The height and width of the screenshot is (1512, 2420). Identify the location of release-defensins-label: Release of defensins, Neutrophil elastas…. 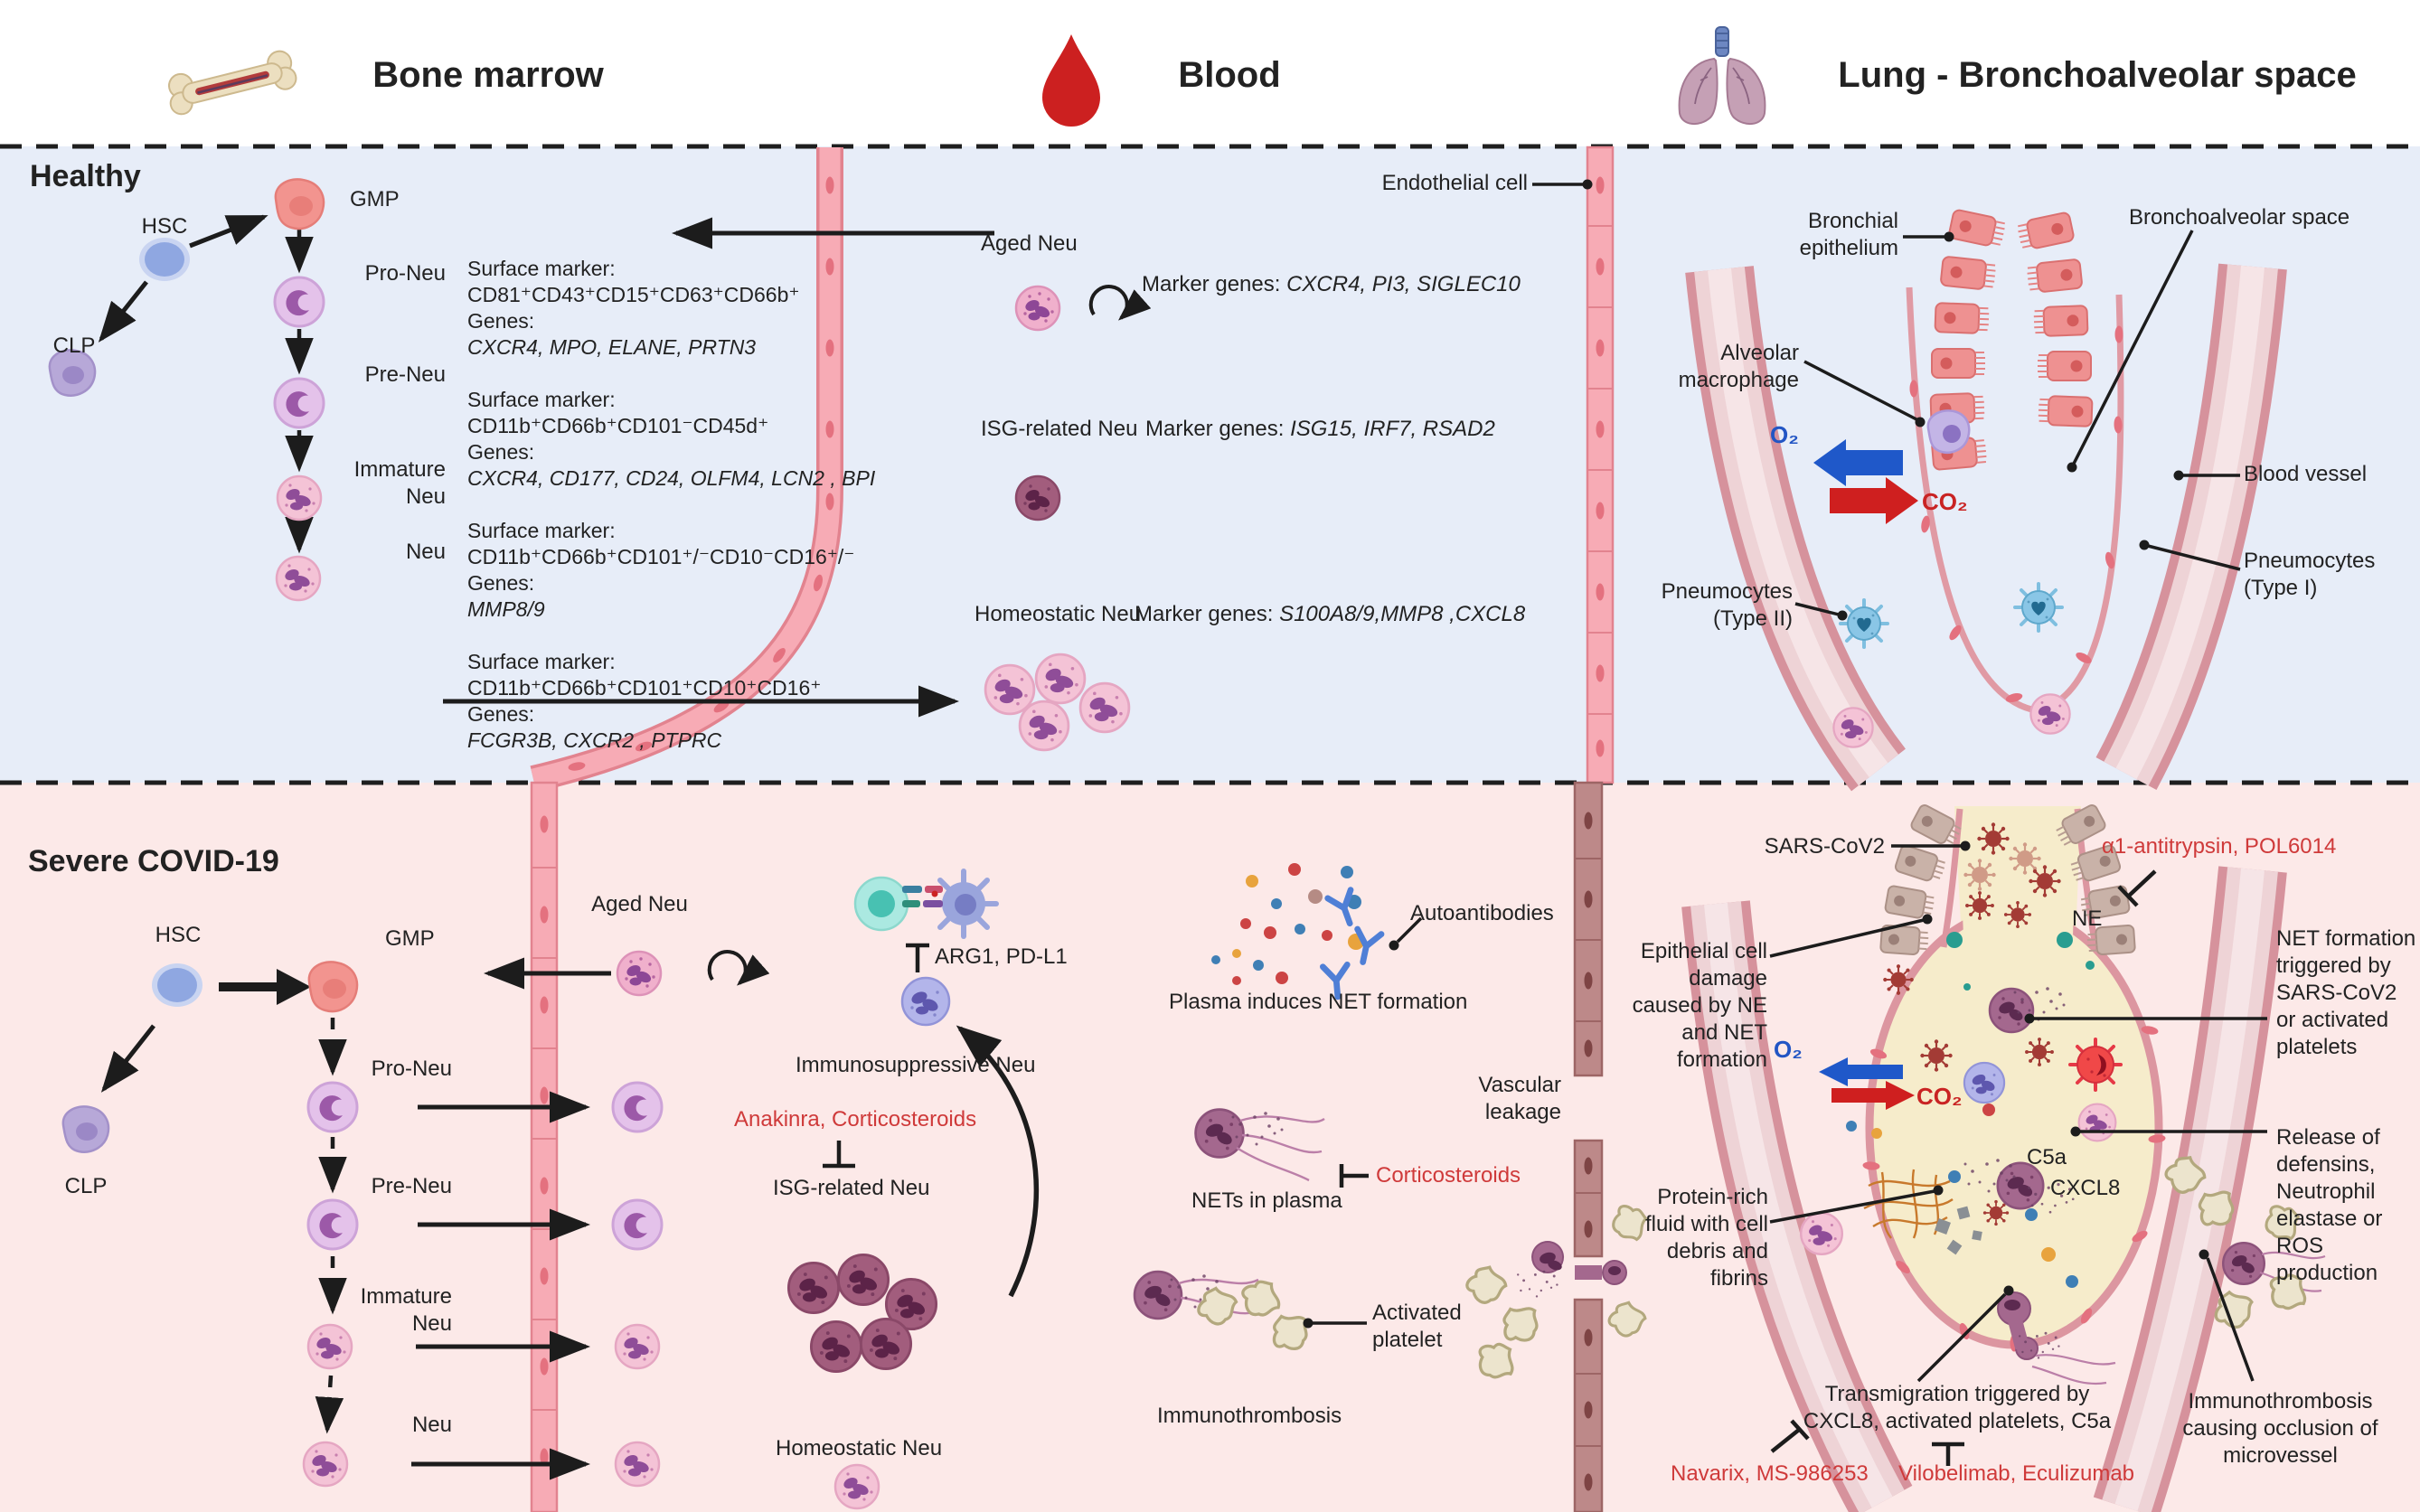
(2329, 1205).